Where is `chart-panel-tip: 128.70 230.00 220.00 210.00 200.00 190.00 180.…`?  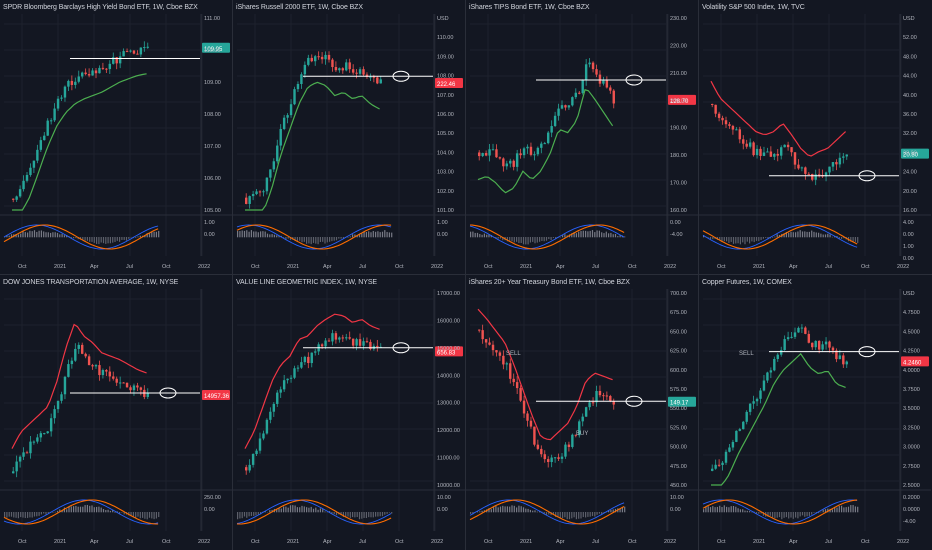 chart-panel-tip: 128.70 230.00 220.00 210.00 200.00 190.00 180.… is located at coordinates (582, 137).